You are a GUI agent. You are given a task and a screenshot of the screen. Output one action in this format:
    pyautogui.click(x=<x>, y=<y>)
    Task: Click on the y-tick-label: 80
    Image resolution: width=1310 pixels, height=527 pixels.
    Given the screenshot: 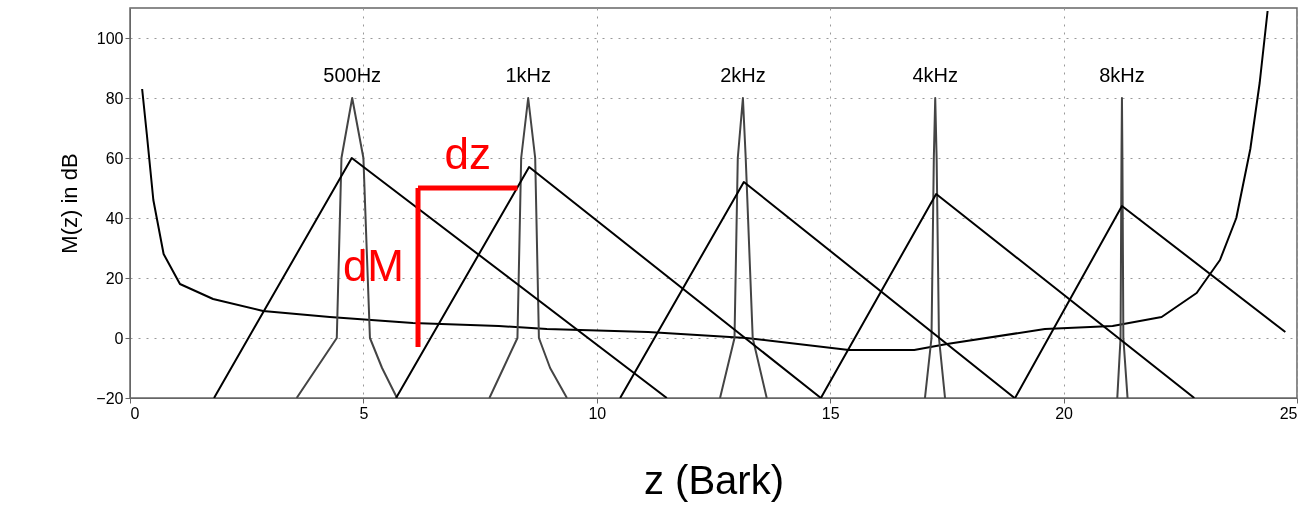 What is the action you would take?
    pyautogui.click(x=114, y=98)
    